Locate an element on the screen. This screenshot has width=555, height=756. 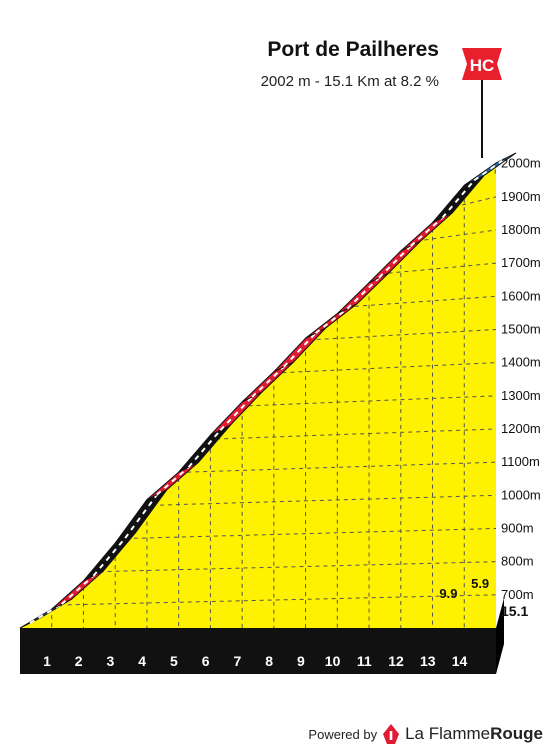
km-tick-label: 11 is located at coordinates (364, 661).